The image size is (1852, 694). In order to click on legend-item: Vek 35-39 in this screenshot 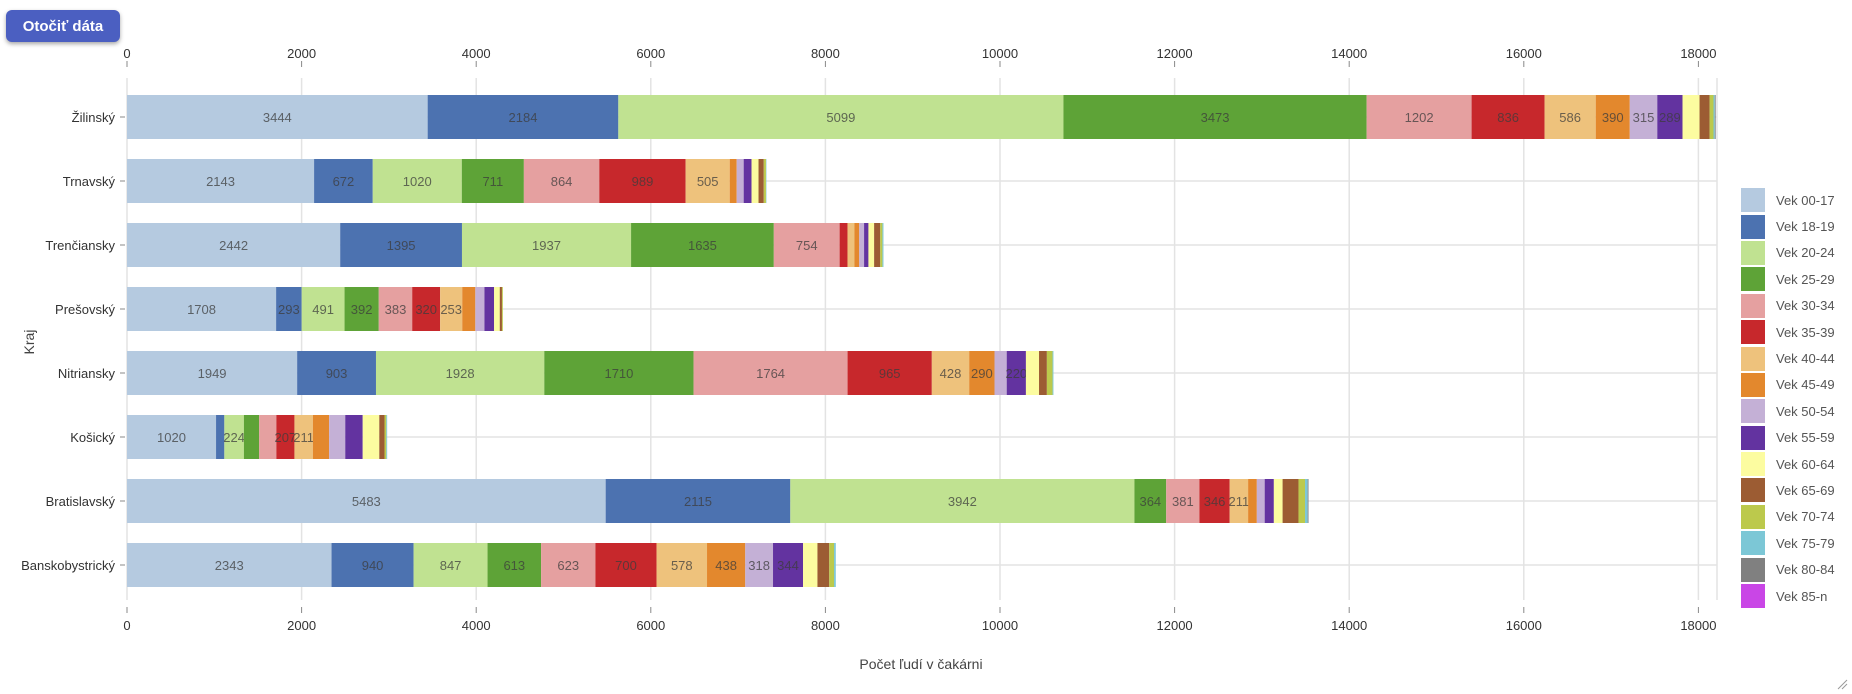, I will do `click(1788, 332)`.